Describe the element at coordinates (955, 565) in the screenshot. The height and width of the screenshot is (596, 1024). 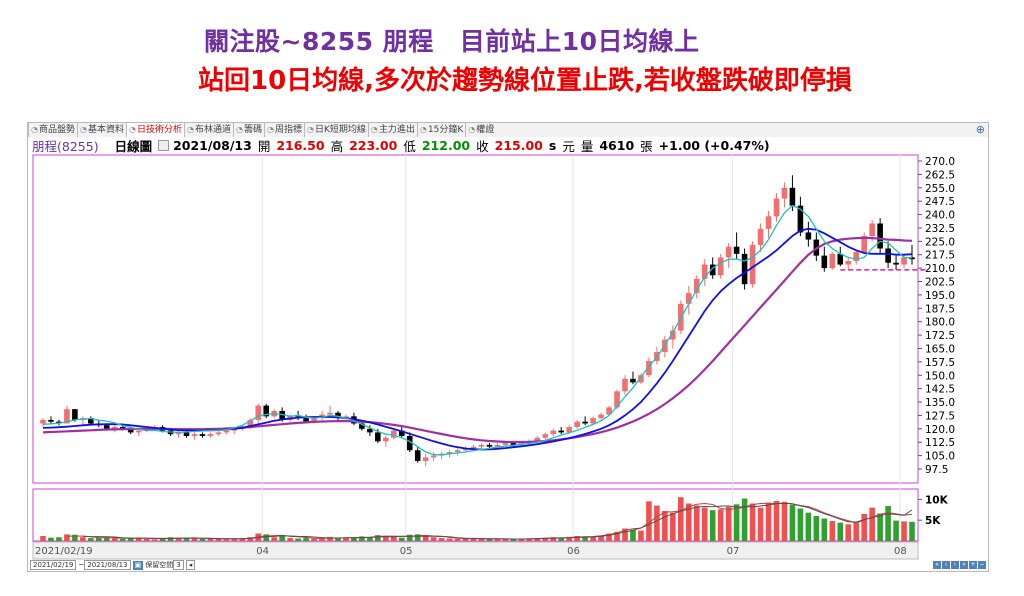
I see `nav-next-icon: ›` at that location.